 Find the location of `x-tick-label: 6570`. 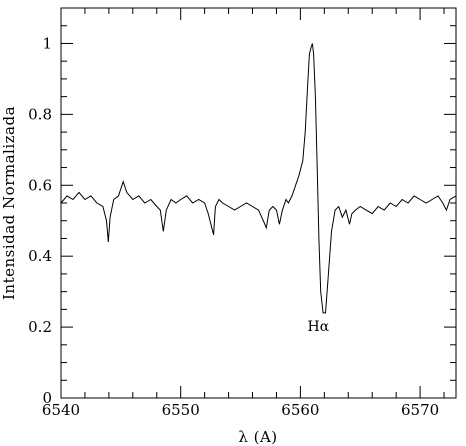

x-tick-label: 6570 is located at coordinates (420, 410).